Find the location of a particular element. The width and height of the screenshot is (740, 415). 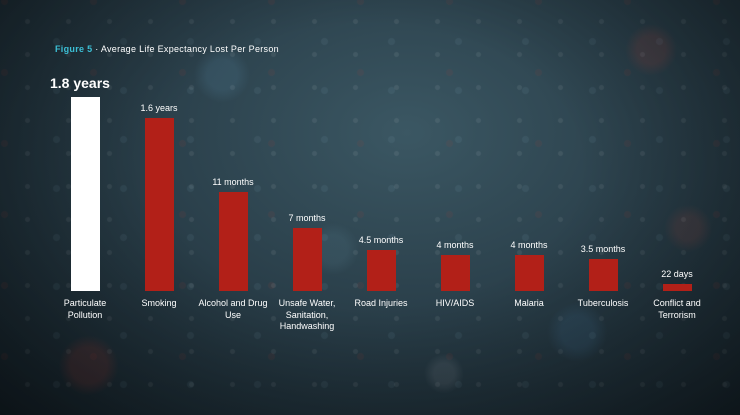

value-label: 22 days is located at coordinates (677, 274).